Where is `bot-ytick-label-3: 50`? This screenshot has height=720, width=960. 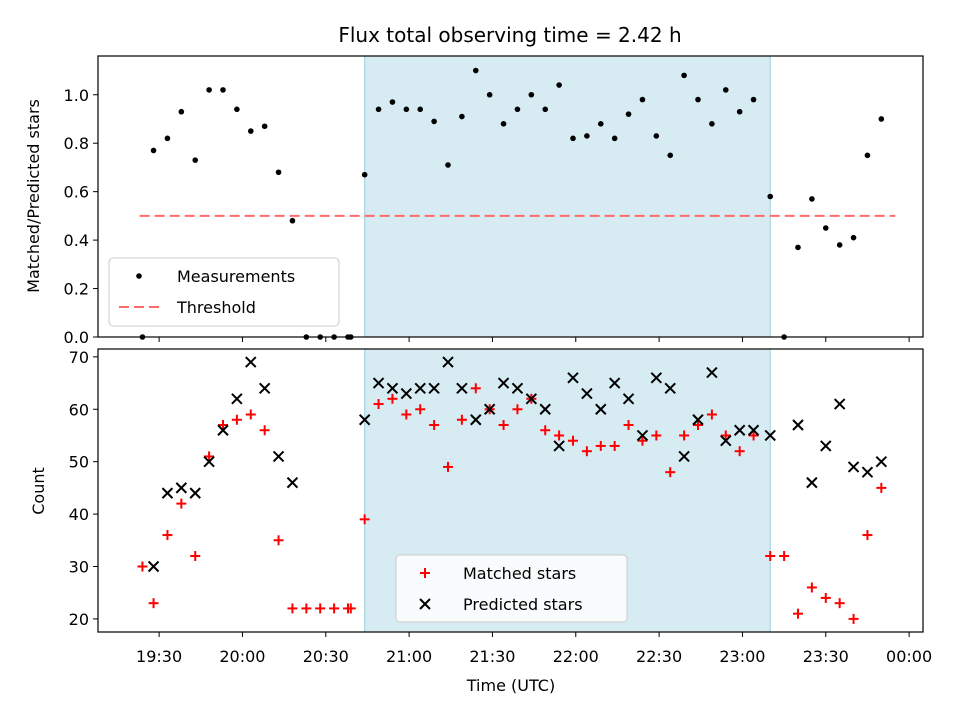
bot-ytick-label-3: 50 is located at coordinates (79, 462).